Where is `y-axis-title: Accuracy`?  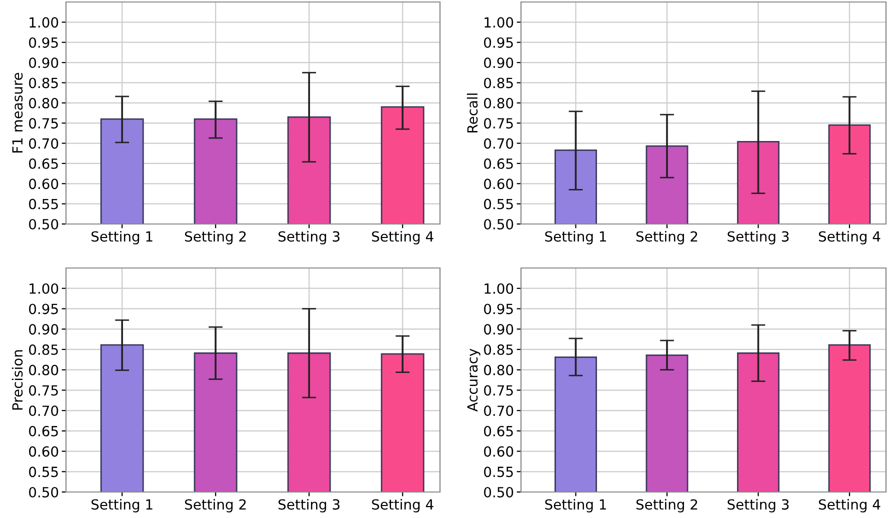
y-axis-title: Accuracy is located at coordinates (473, 380).